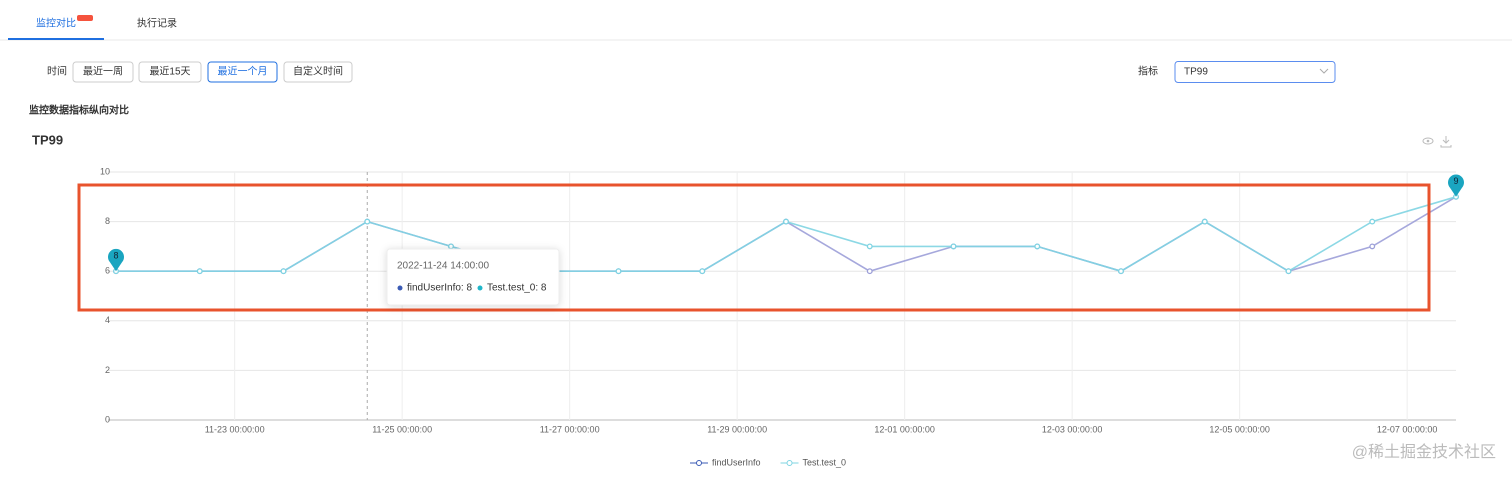 Image resolution: width=1512 pixels, height=480 pixels. Describe the element at coordinates (1428, 141) in the screenshot. I see `eye-icon` at that location.